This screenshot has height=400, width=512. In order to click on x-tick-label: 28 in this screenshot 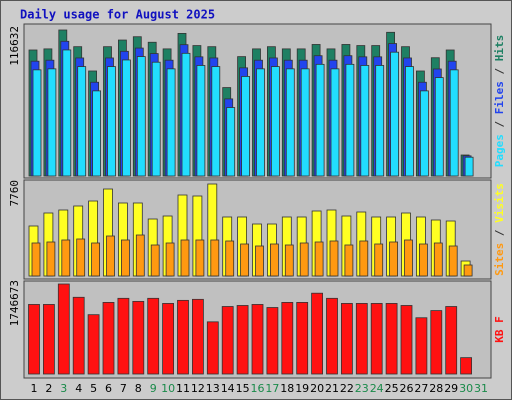, I will do `click(436, 388)`.